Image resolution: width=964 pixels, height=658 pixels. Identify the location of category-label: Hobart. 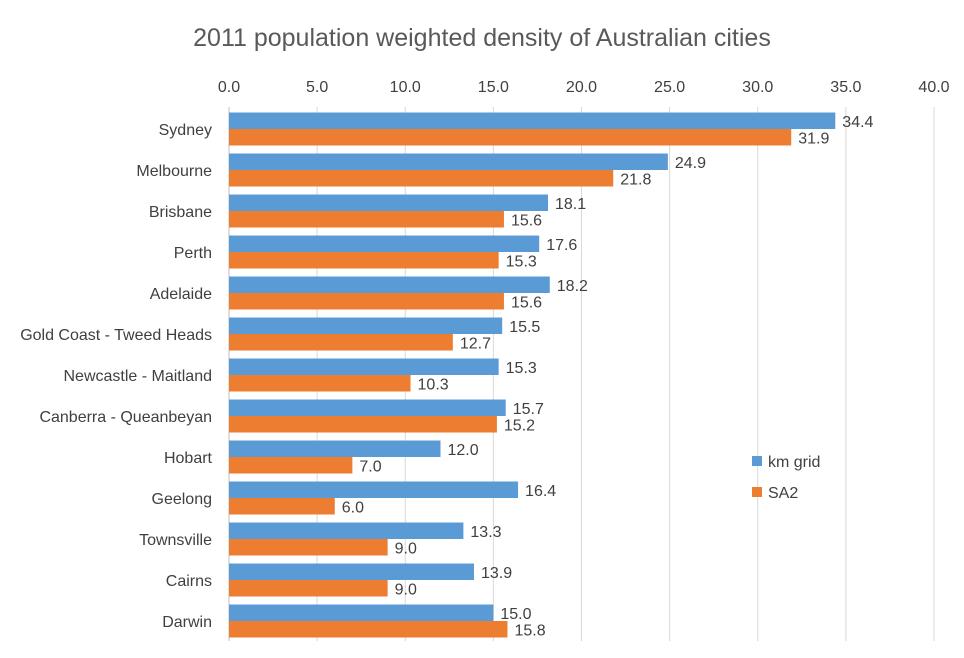
(188, 458).